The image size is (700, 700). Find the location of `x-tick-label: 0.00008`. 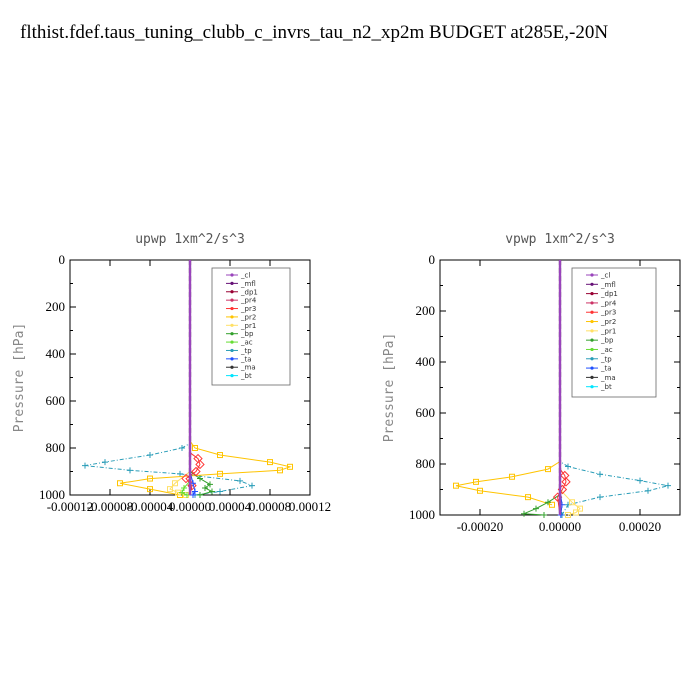

x-tick-label: 0.00008 is located at coordinates (270, 506).